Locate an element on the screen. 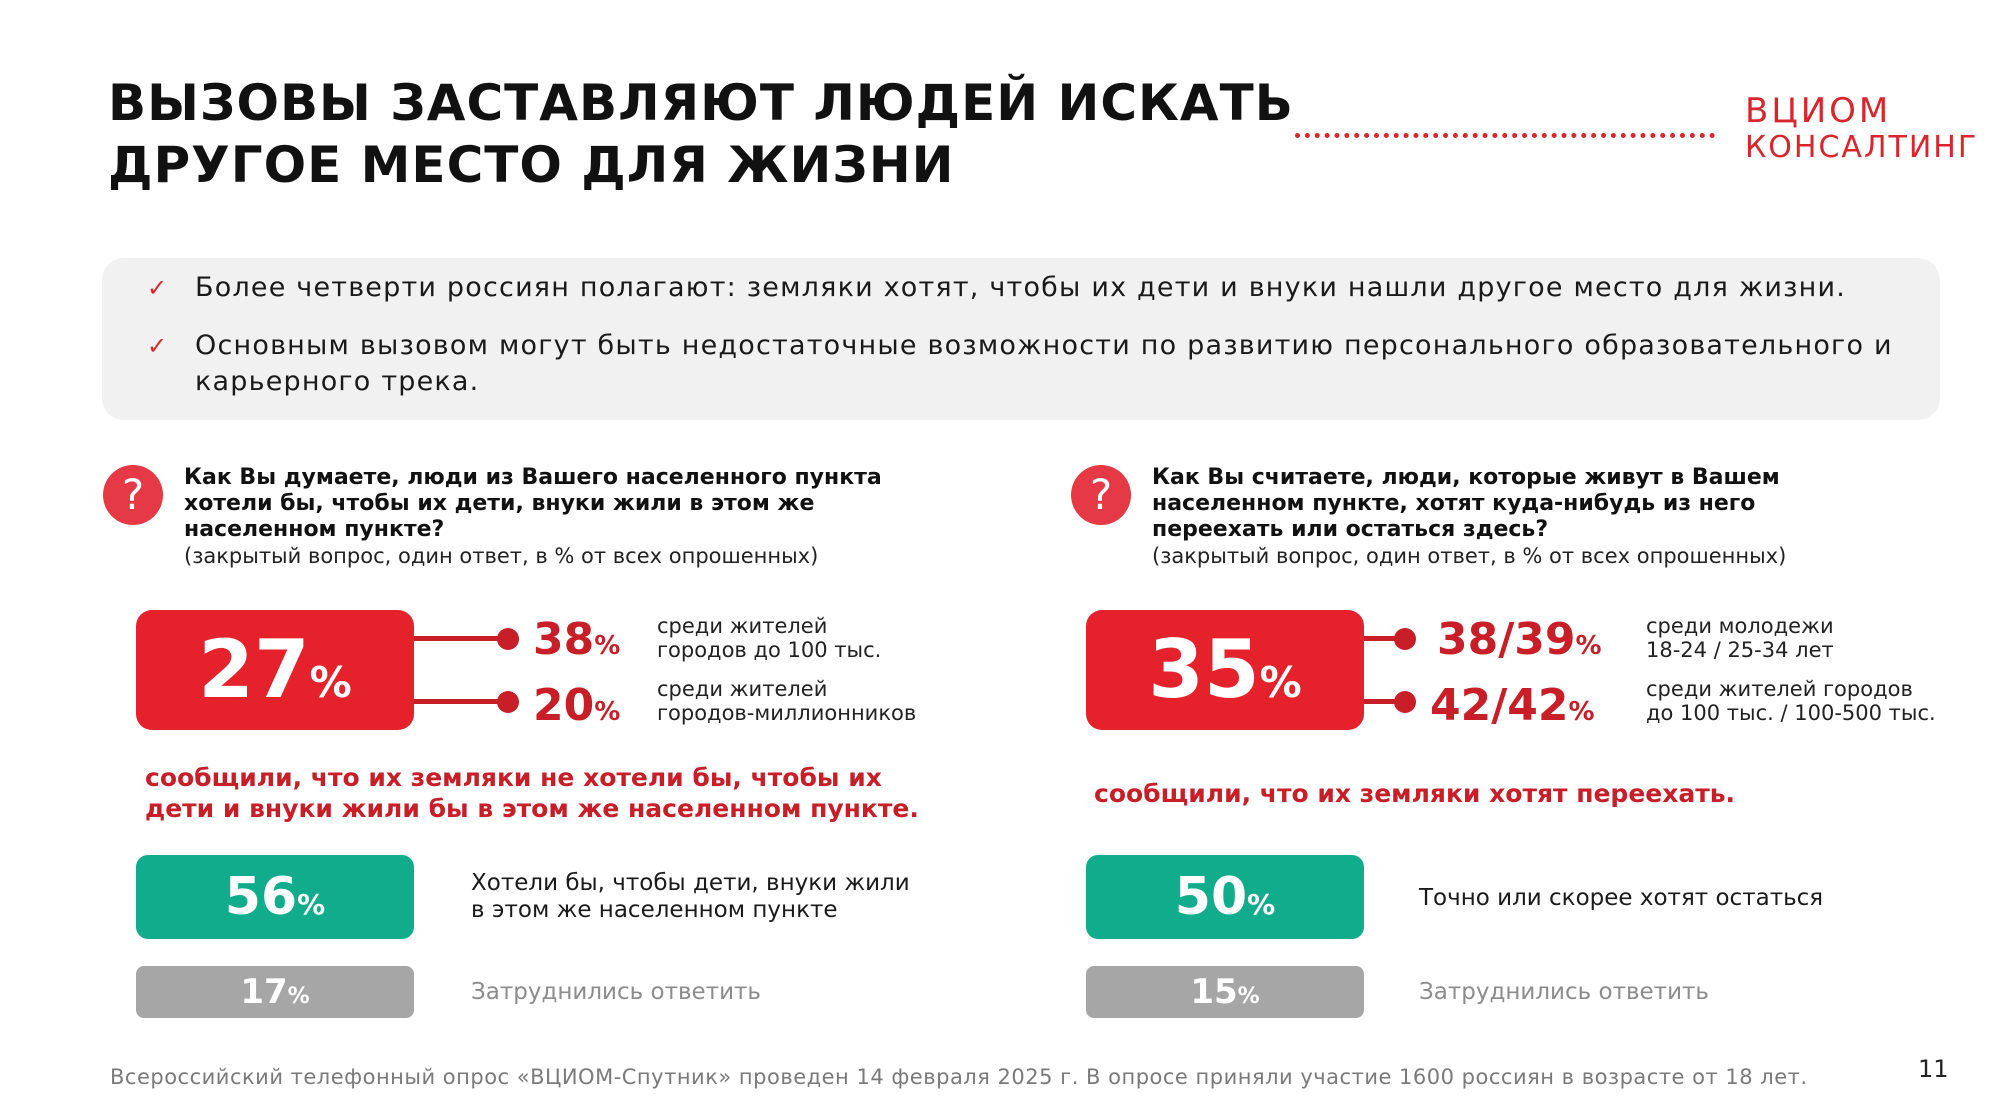 The image size is (2000, 1118). left-grey-label: Затруднились ответить is located at coordinates (616, 992).